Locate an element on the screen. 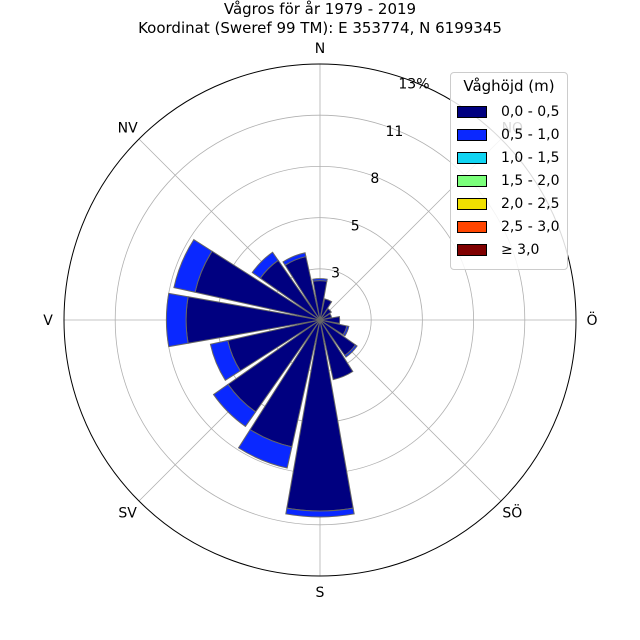 The height and width of the screenshot is (640, 640). legend-item: 0,0 - 0,5 is located at coordinates (508, 112).